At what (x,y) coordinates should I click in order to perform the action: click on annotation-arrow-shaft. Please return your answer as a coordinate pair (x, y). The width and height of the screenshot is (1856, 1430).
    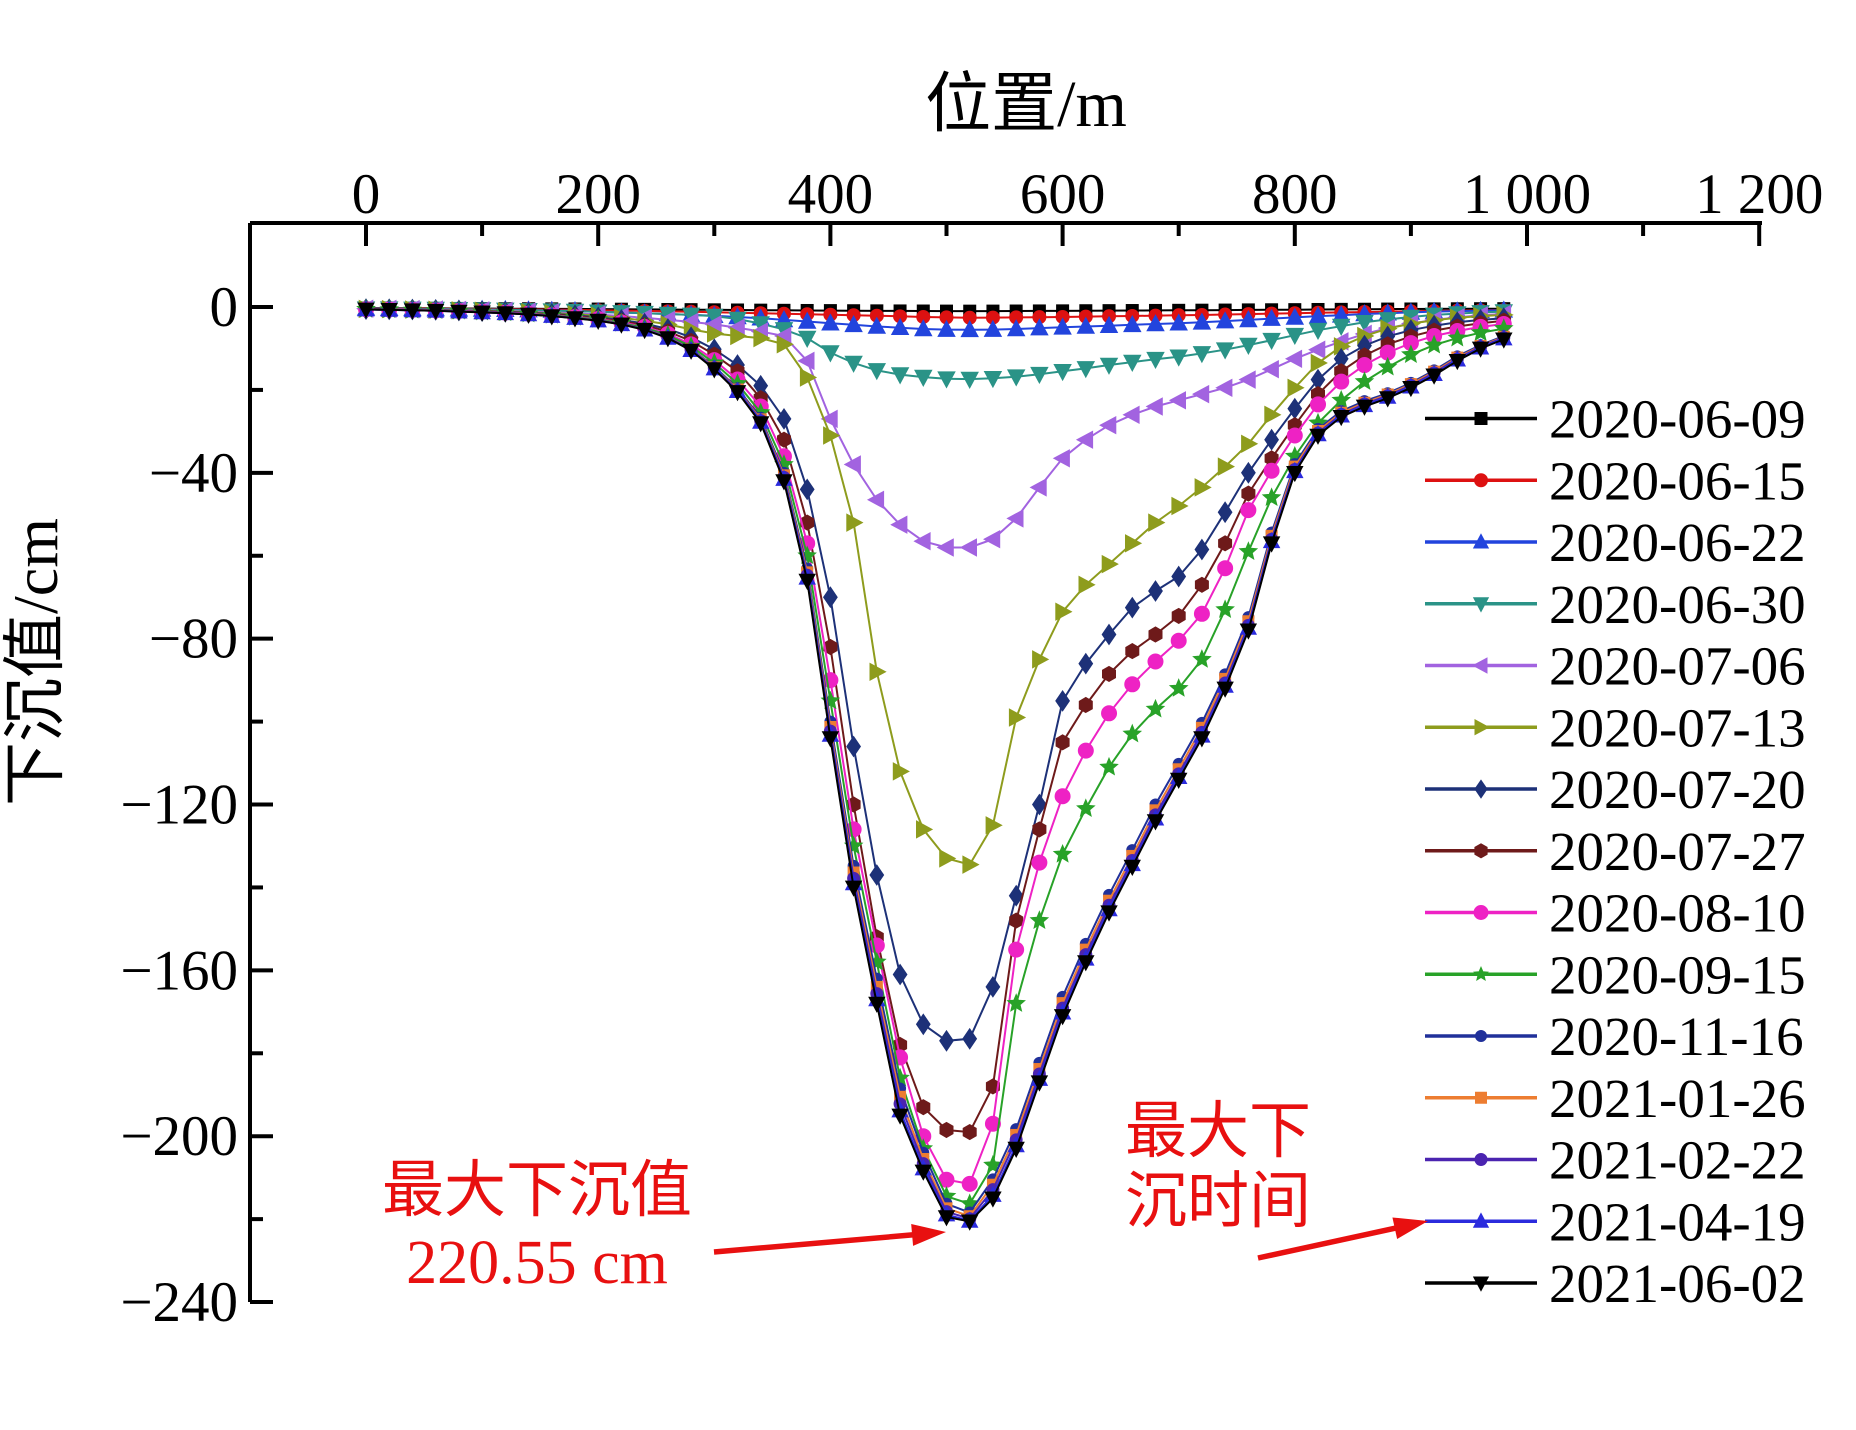
    Looking at the image, I should click on (1329, 1242).